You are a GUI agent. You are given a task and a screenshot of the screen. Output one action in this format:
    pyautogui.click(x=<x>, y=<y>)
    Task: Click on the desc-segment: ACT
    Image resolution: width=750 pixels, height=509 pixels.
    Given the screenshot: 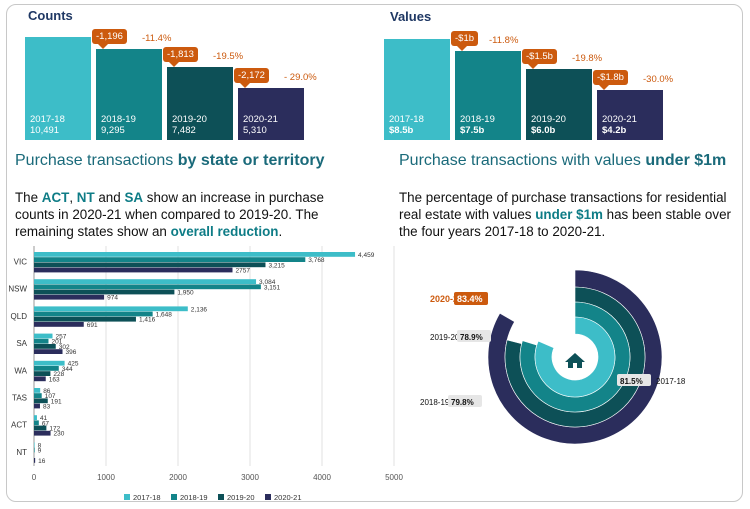 What is the action you would take?
    pyautogui.click(x=55, y=197)
    